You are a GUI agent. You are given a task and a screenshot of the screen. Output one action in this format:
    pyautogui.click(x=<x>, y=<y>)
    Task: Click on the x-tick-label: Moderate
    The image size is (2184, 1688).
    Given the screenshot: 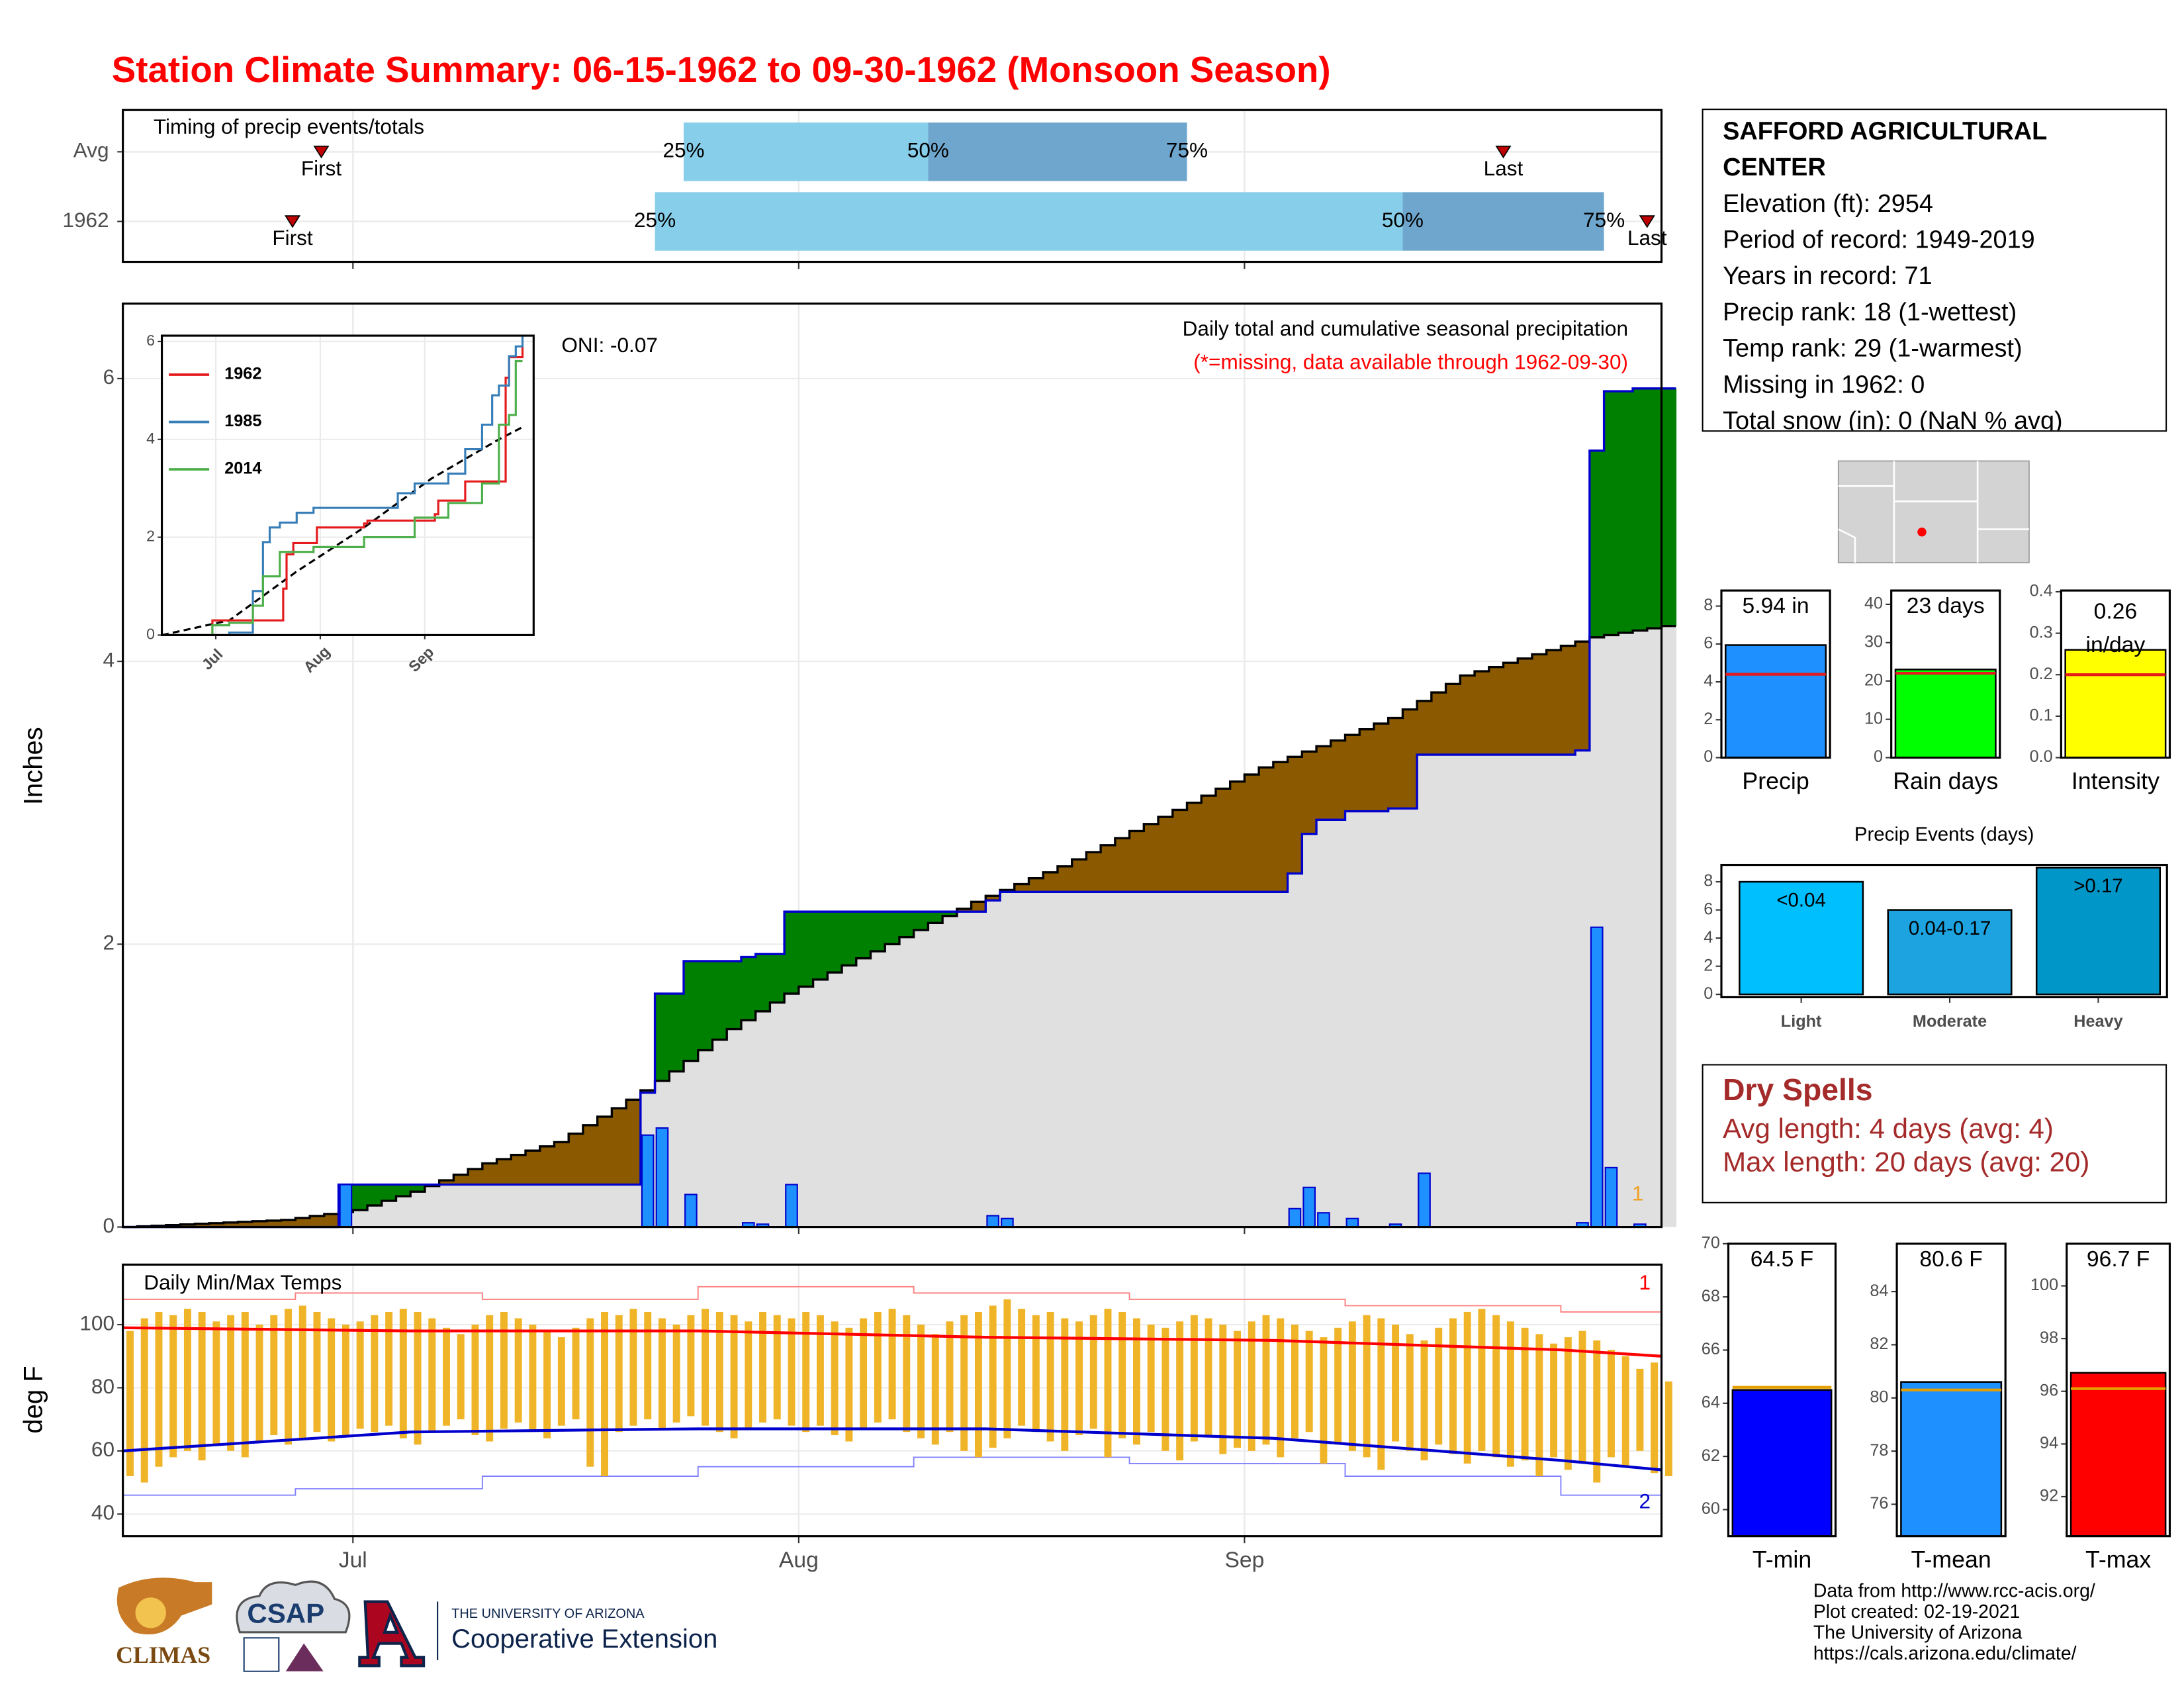 What is the action you would take?
    pyautogui.click(x=1950, y=1021)
    